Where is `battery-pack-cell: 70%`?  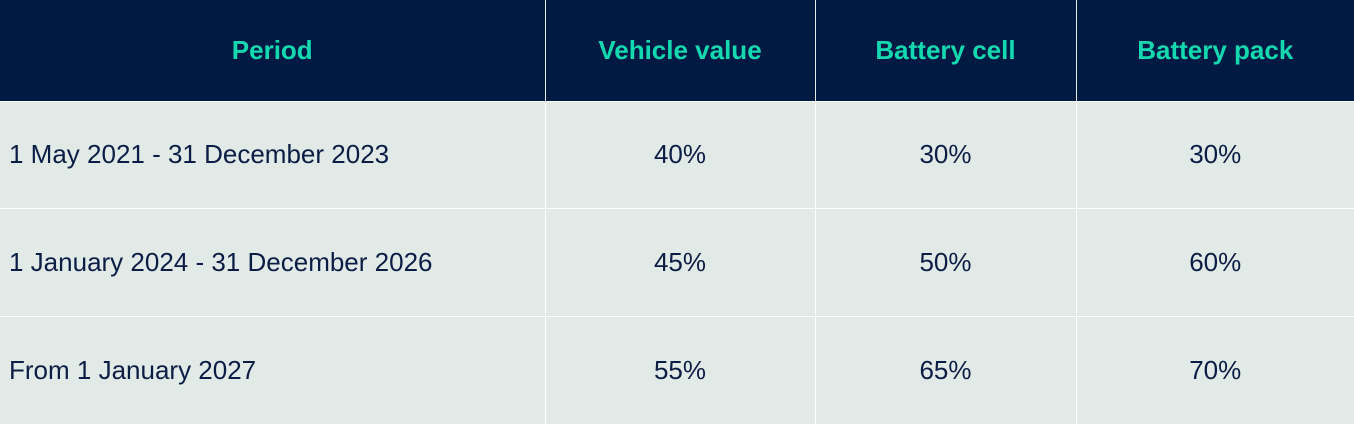 battery-pack-cell: 70% is located at coordinates (1214, 369).